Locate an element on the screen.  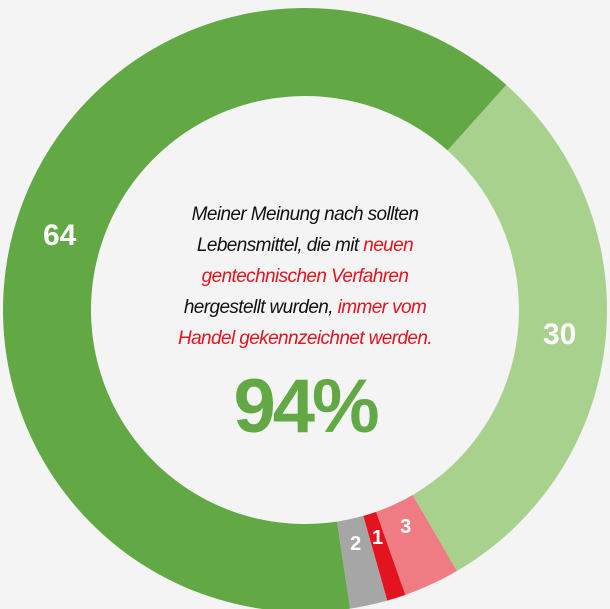
center-text-segment: Meiner Meinung nach sollten is located at coordinates (305, 214).